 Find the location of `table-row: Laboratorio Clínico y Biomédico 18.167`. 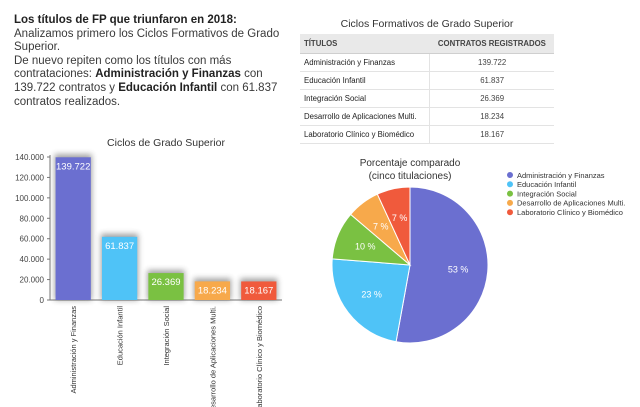

table-row: Laboratorio Clínico y Biomédico 18.167 is located at coordinates (427, 134).